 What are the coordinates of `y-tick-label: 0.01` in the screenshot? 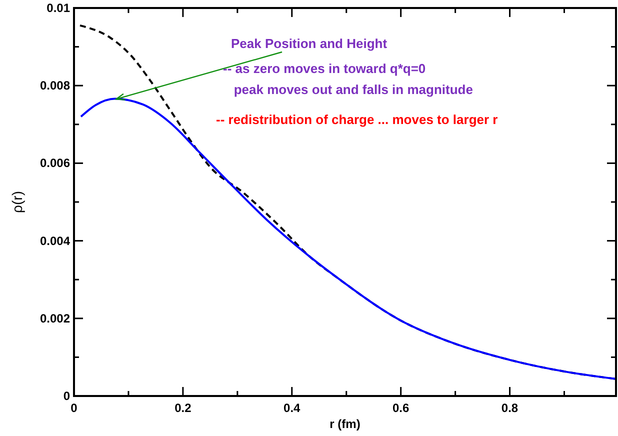 It's located at (58, 8).